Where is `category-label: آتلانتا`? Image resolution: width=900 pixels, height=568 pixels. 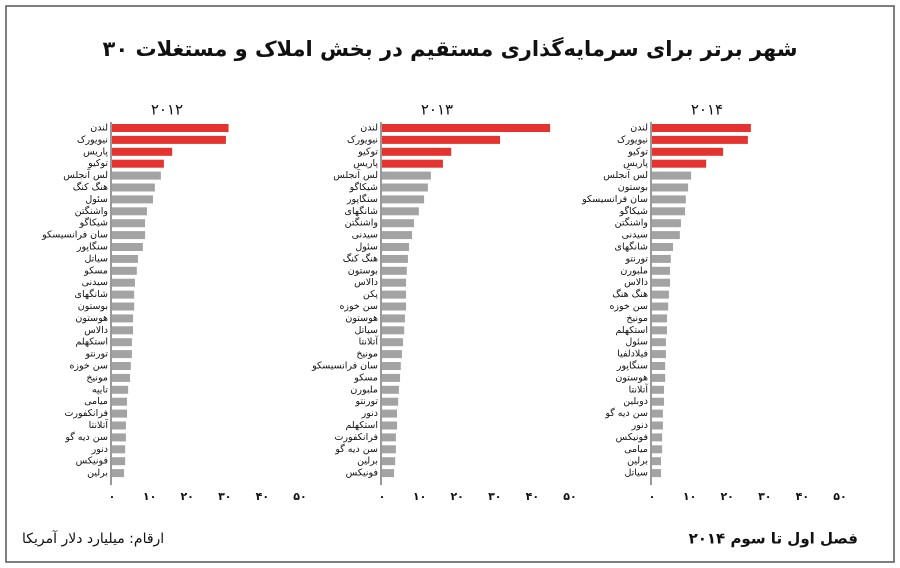 category-label: آتلانتا is located at coordinates (99, 424).